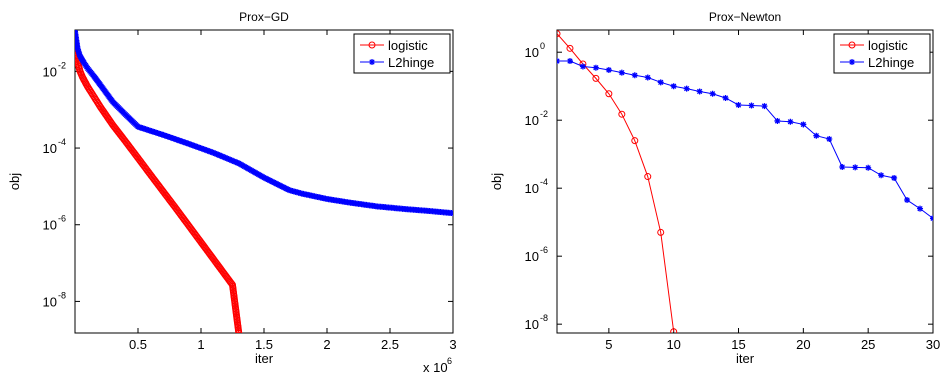  I want to click on x-multiplier-label: x 10, so click(435, 367).